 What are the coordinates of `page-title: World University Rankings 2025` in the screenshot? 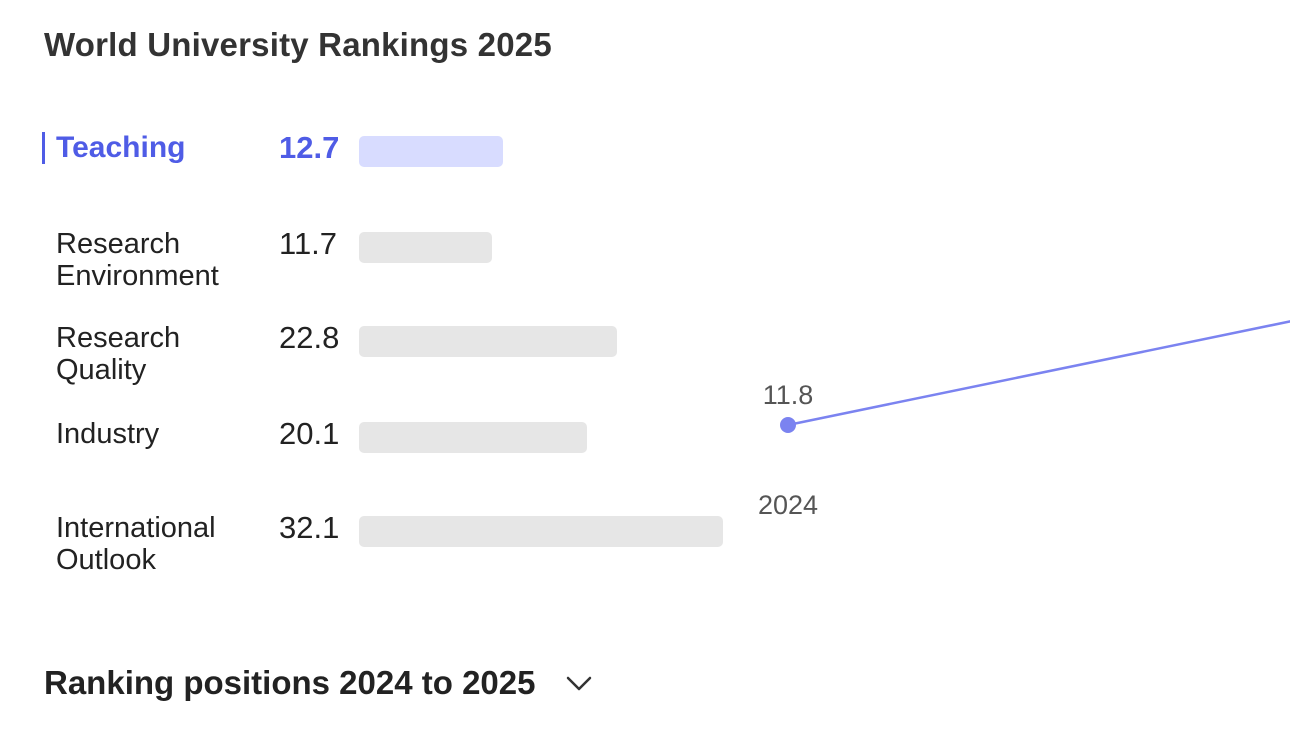 It's located at (298, 44).